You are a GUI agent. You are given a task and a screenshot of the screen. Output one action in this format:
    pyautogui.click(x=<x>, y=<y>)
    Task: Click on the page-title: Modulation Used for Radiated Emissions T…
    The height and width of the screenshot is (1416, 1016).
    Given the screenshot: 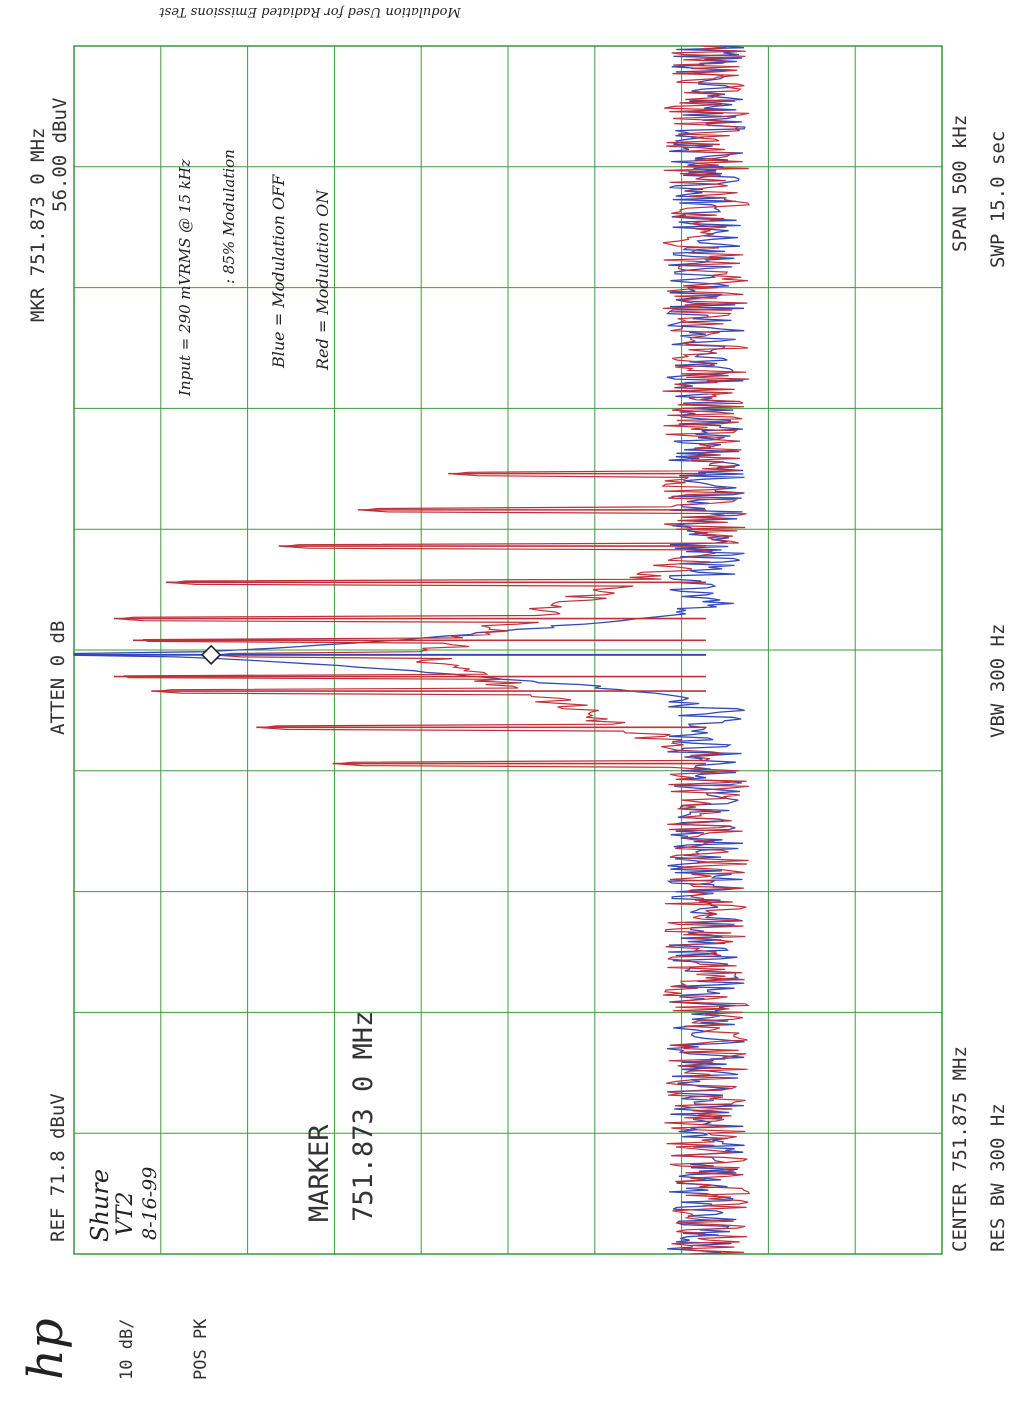 What is the action you would take?
    pyautogui.click(x=310, y=11)
    